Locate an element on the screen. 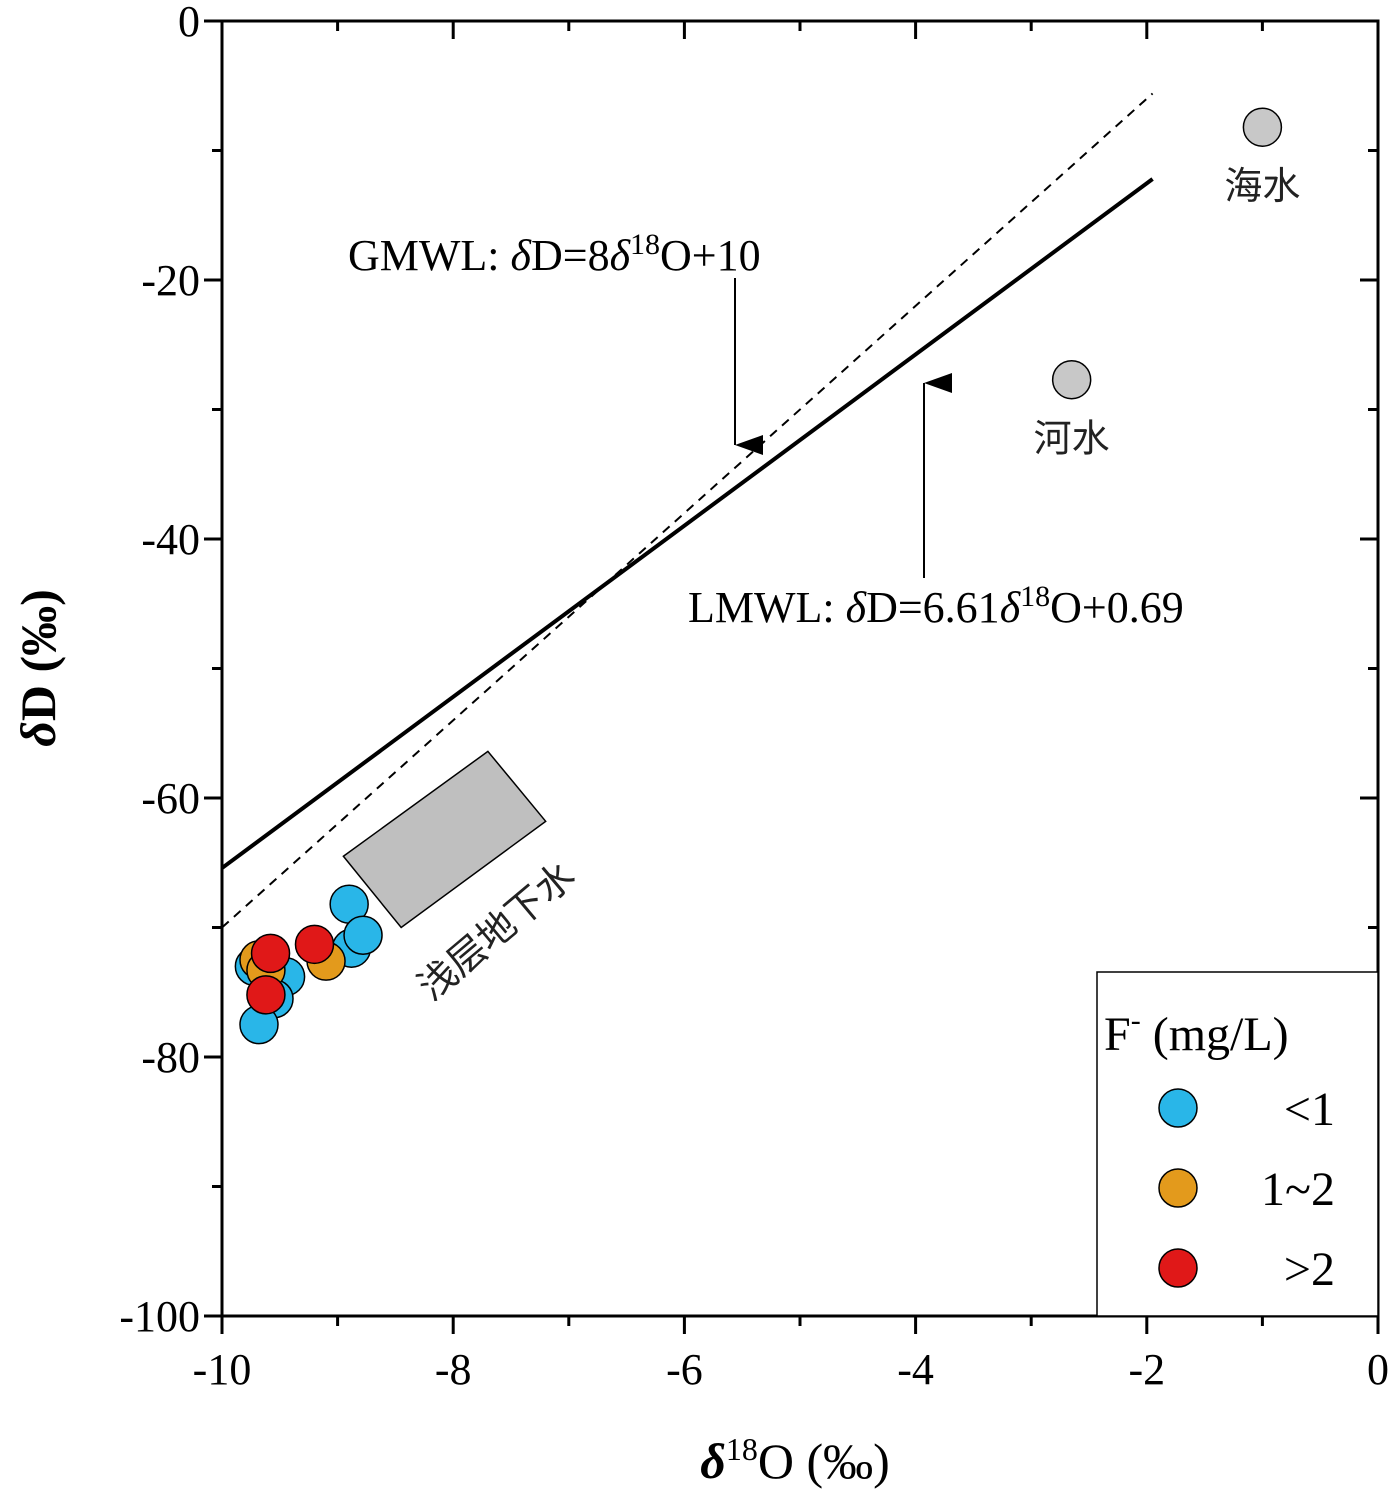 This screenshot has height=1498, width=1392. y-tick-label: -100 is located at coordinates (159, 1316).